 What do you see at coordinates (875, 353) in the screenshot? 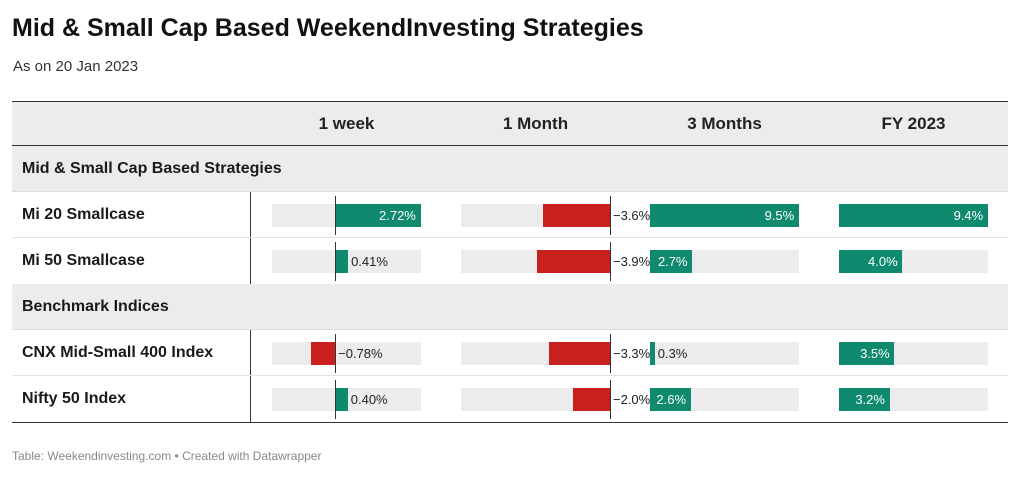
I see `value-label: 3.5%` at bounding box center [875, 353].